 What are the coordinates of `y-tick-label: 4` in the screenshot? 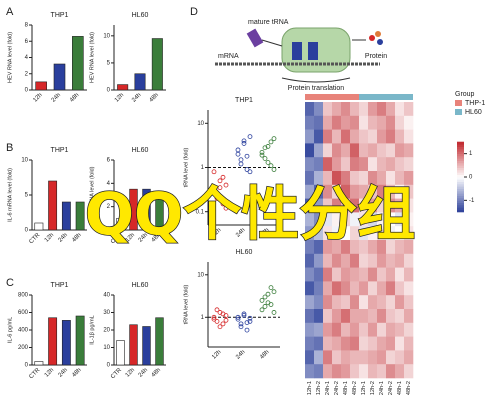 It's located at (109, 184).